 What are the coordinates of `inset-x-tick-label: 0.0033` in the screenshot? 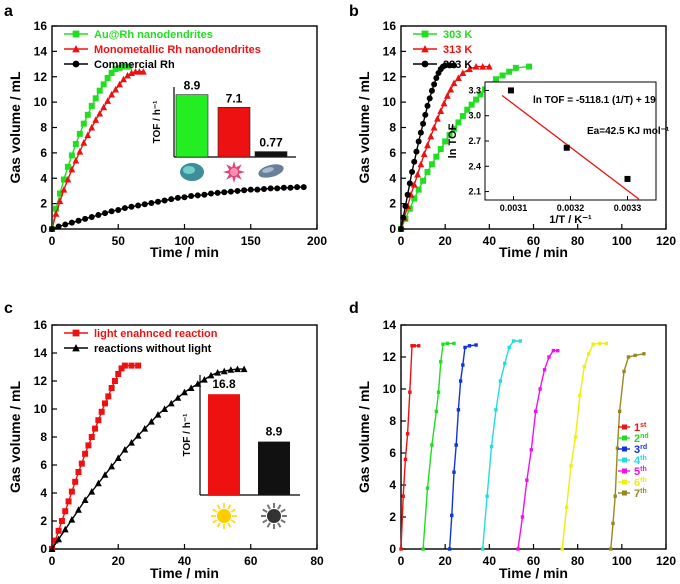 It's located at (628, 208).